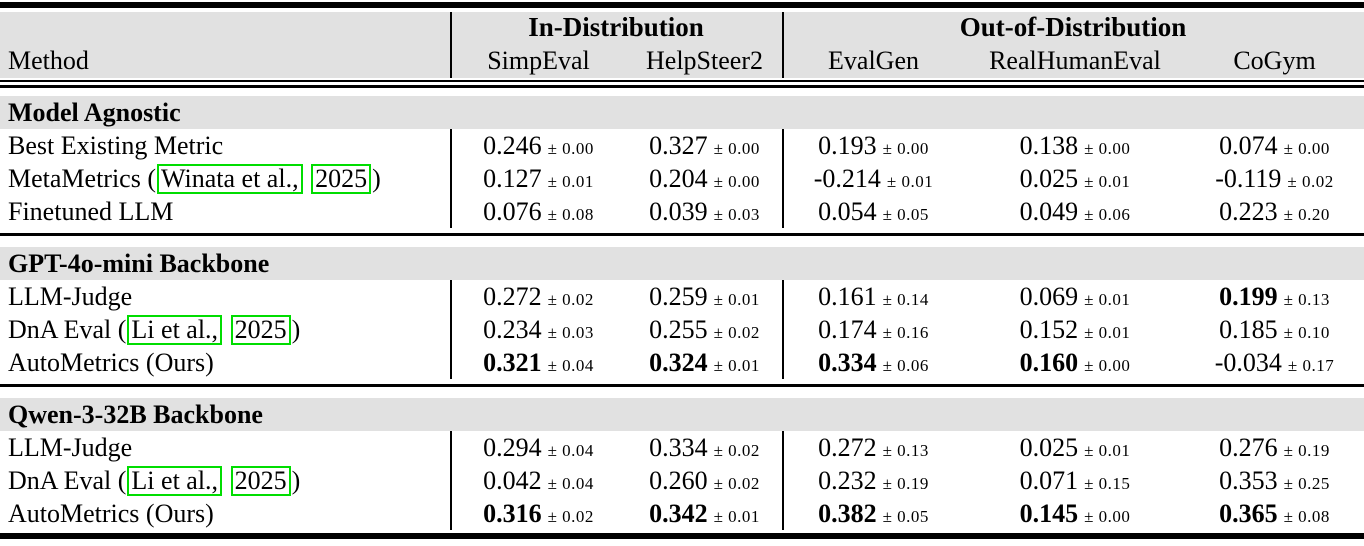 Image resolution: width=1364 pixels, height=546 pixels. I want to click on value-cell: 0.382 ± 0.05, so click(873, 515).